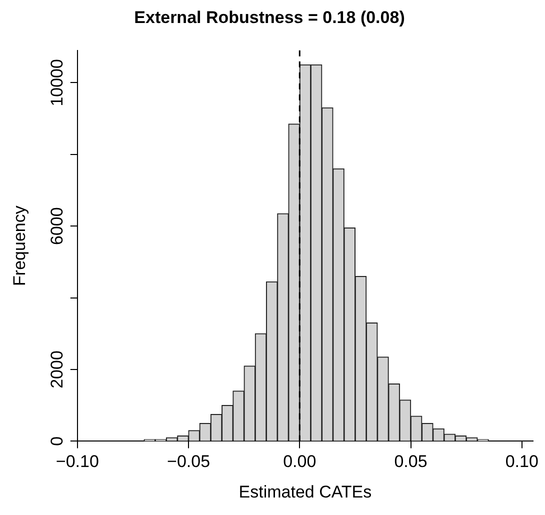  What do you see at coordinates (411, 462) in the screenshot?
I see `x-tick-label: 0.05` at bounding box center [411, 462].